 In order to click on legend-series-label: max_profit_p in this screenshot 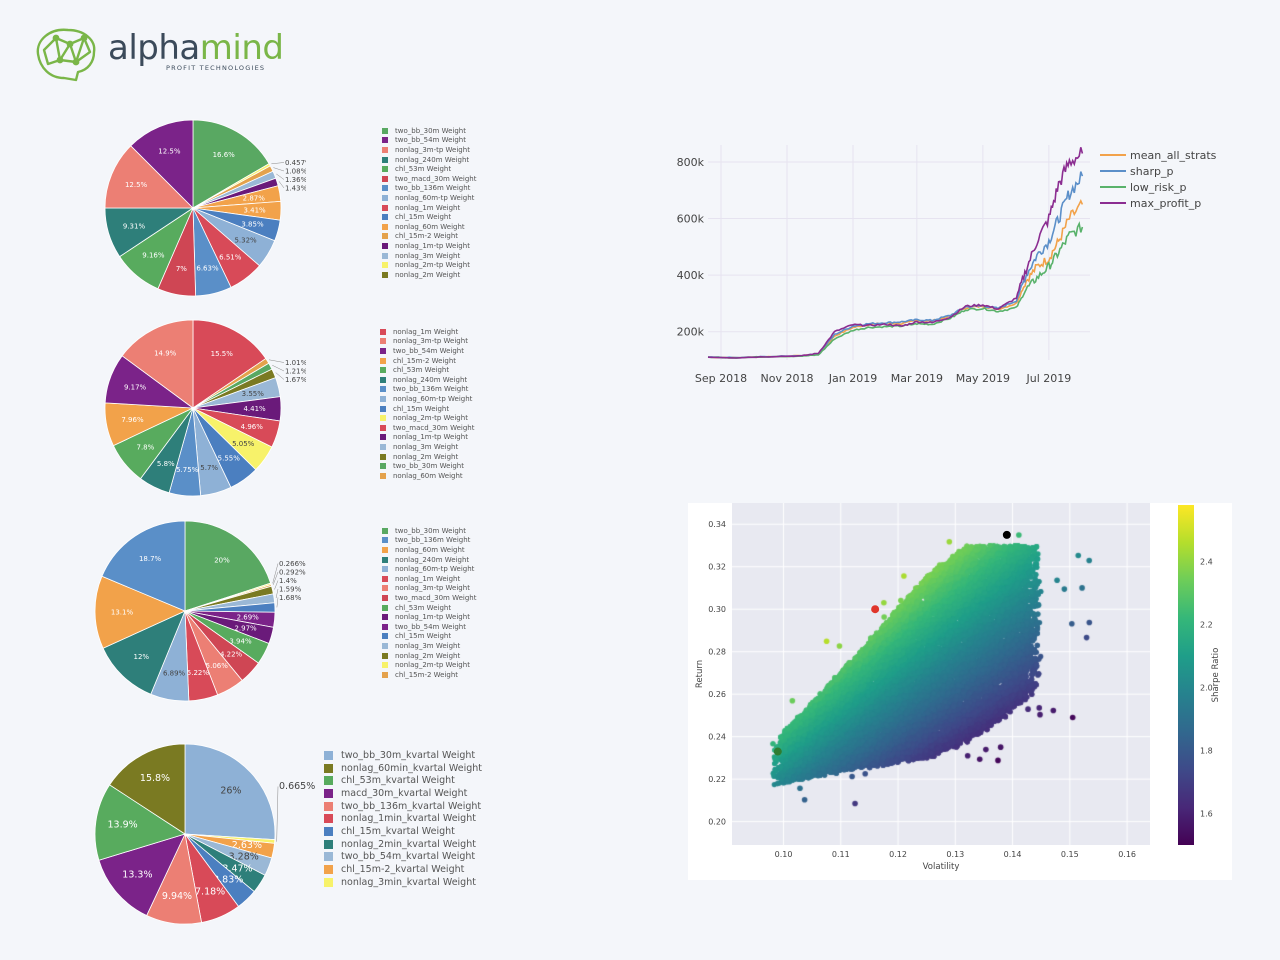, I will do `click(1165, 203)`.